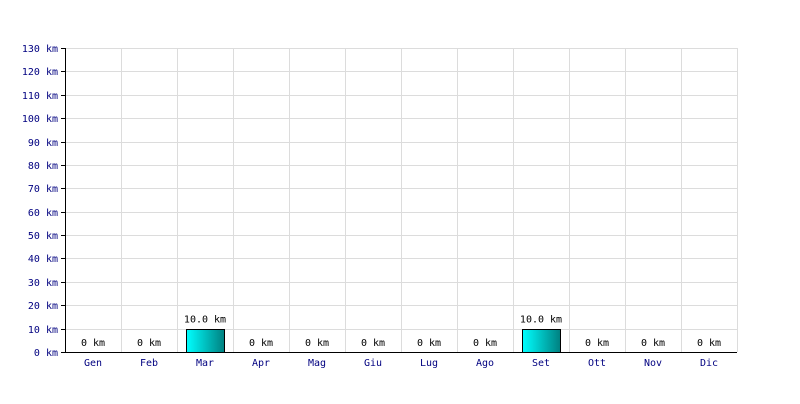 This screenshot has width=800, height=404. I want to click on y-tick-label: 20 km, so click(43, 306).